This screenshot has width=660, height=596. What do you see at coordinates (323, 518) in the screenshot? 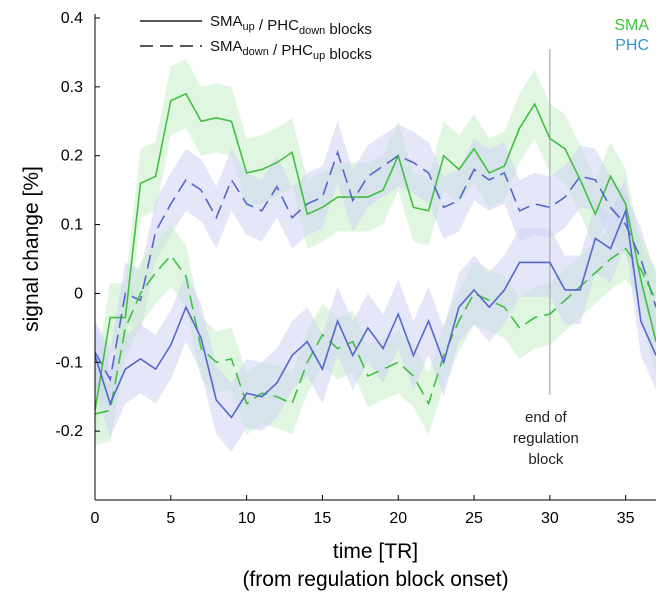
I see `x-tick-label-3: 15` at bounding box center [323, 518].